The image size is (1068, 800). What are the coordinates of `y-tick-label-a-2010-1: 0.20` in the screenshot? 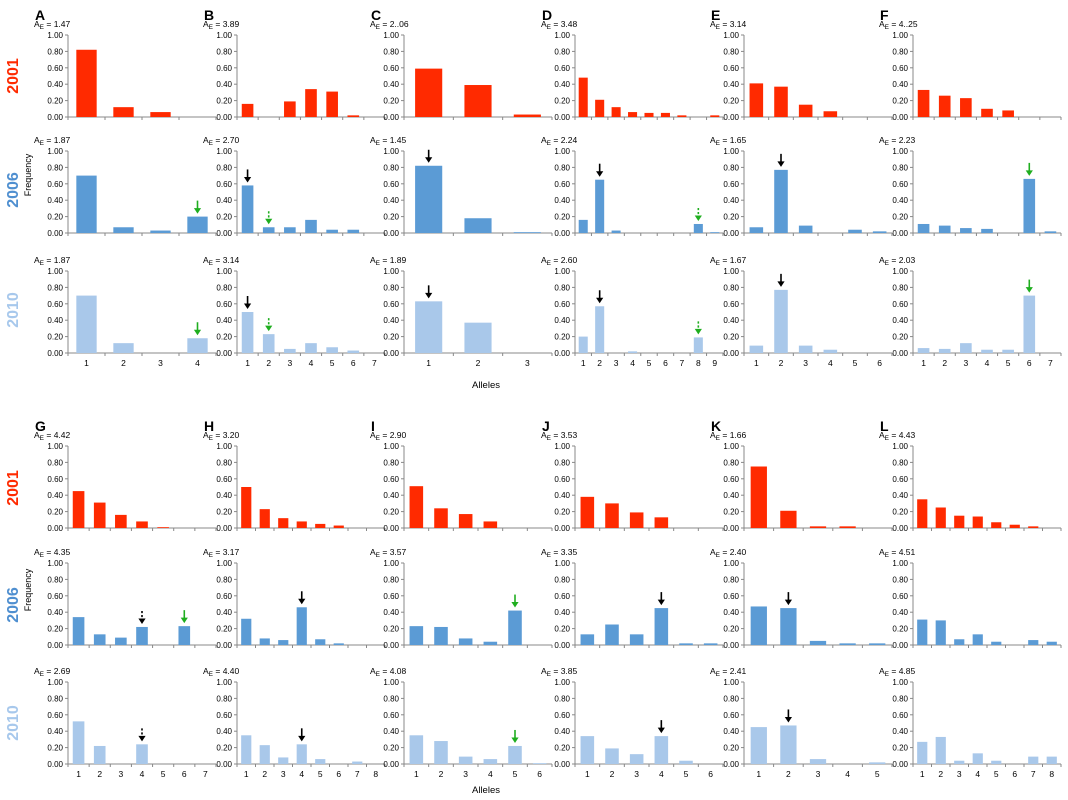 It's located at (55, 337).